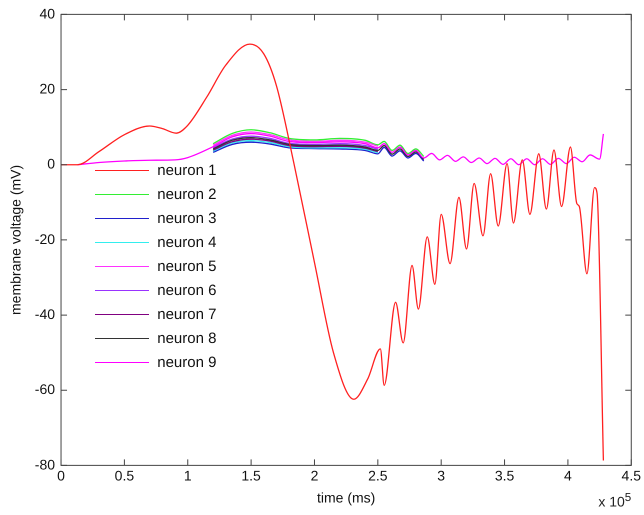 This screenshot has width=644, height=515. What do you see at coordinates (47, 13) in the screenshot?
I see `y-tick-label: 40` at bounding box center [47, 13].